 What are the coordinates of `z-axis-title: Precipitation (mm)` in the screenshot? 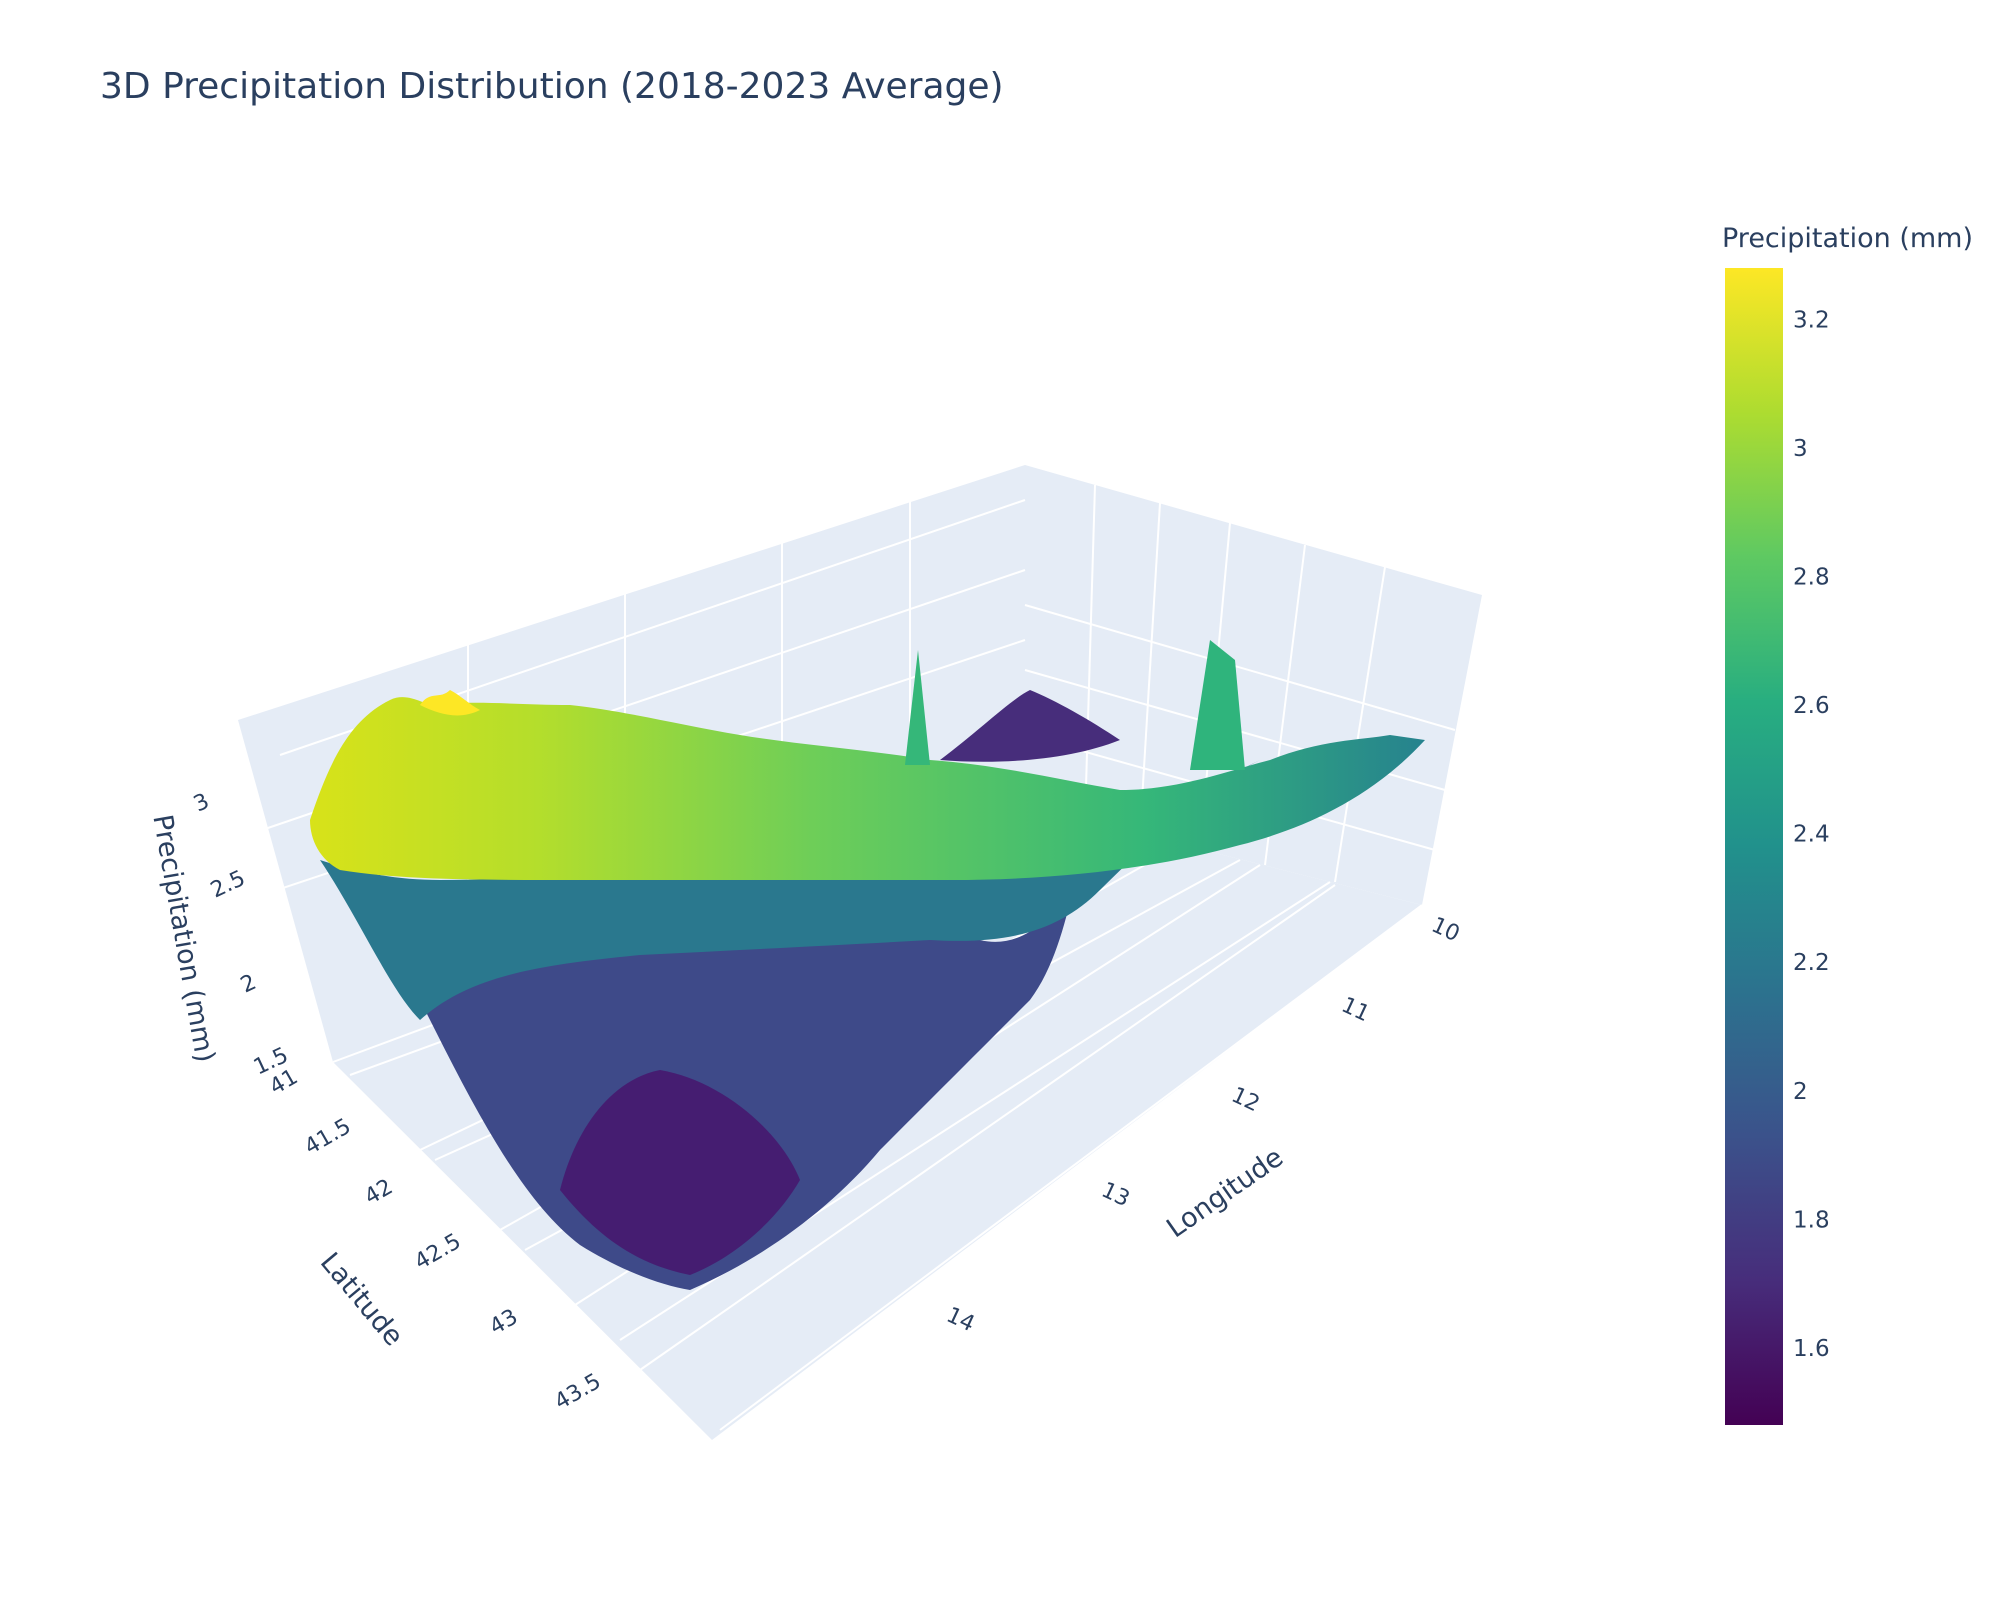 It's located at (183, 938).